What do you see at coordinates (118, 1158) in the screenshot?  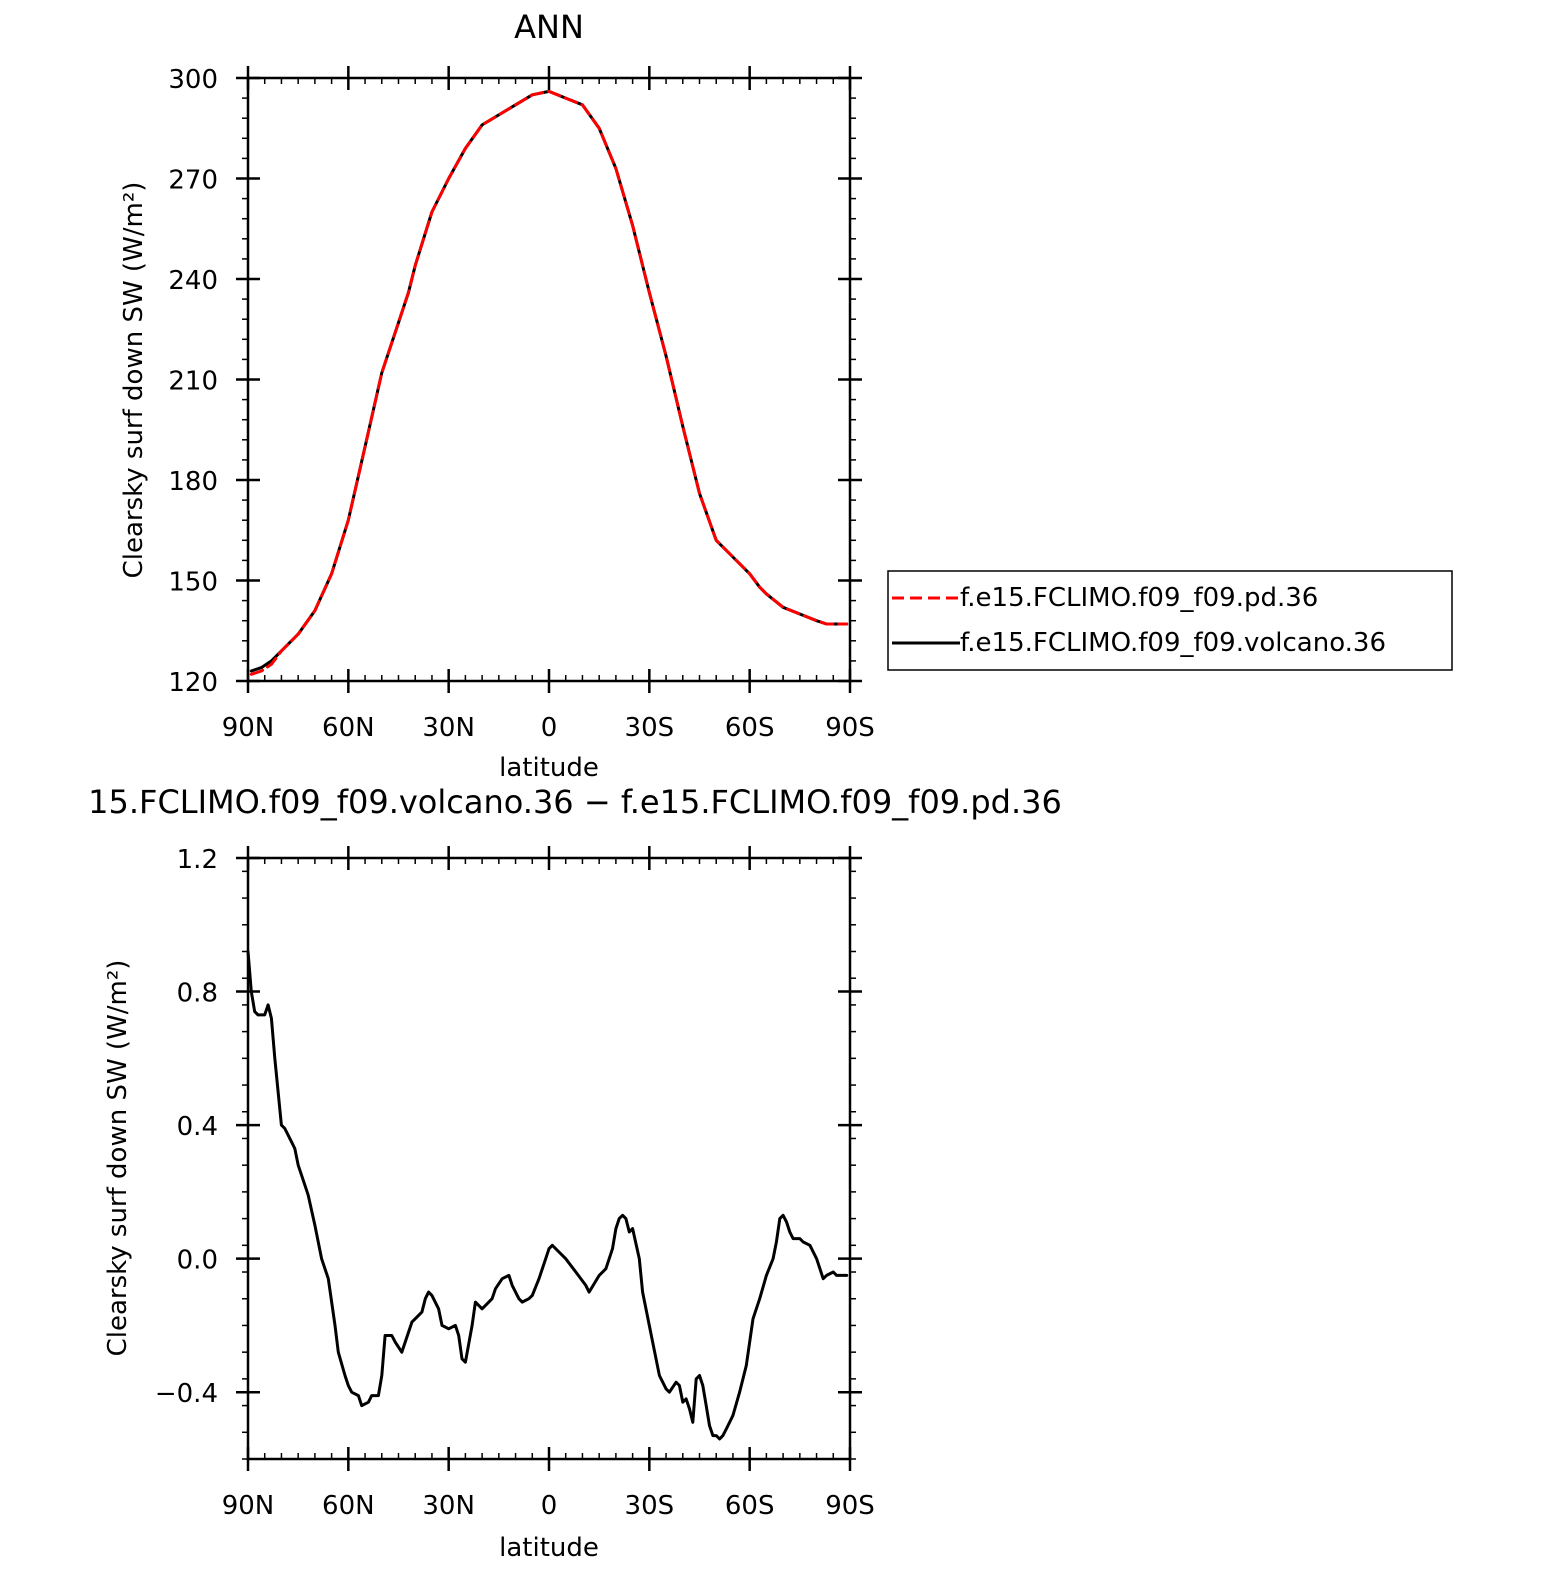 I see `bottom-y-axis-label: Clearsky surf down SW (W/m²)` at bounding box center [118, 1158].